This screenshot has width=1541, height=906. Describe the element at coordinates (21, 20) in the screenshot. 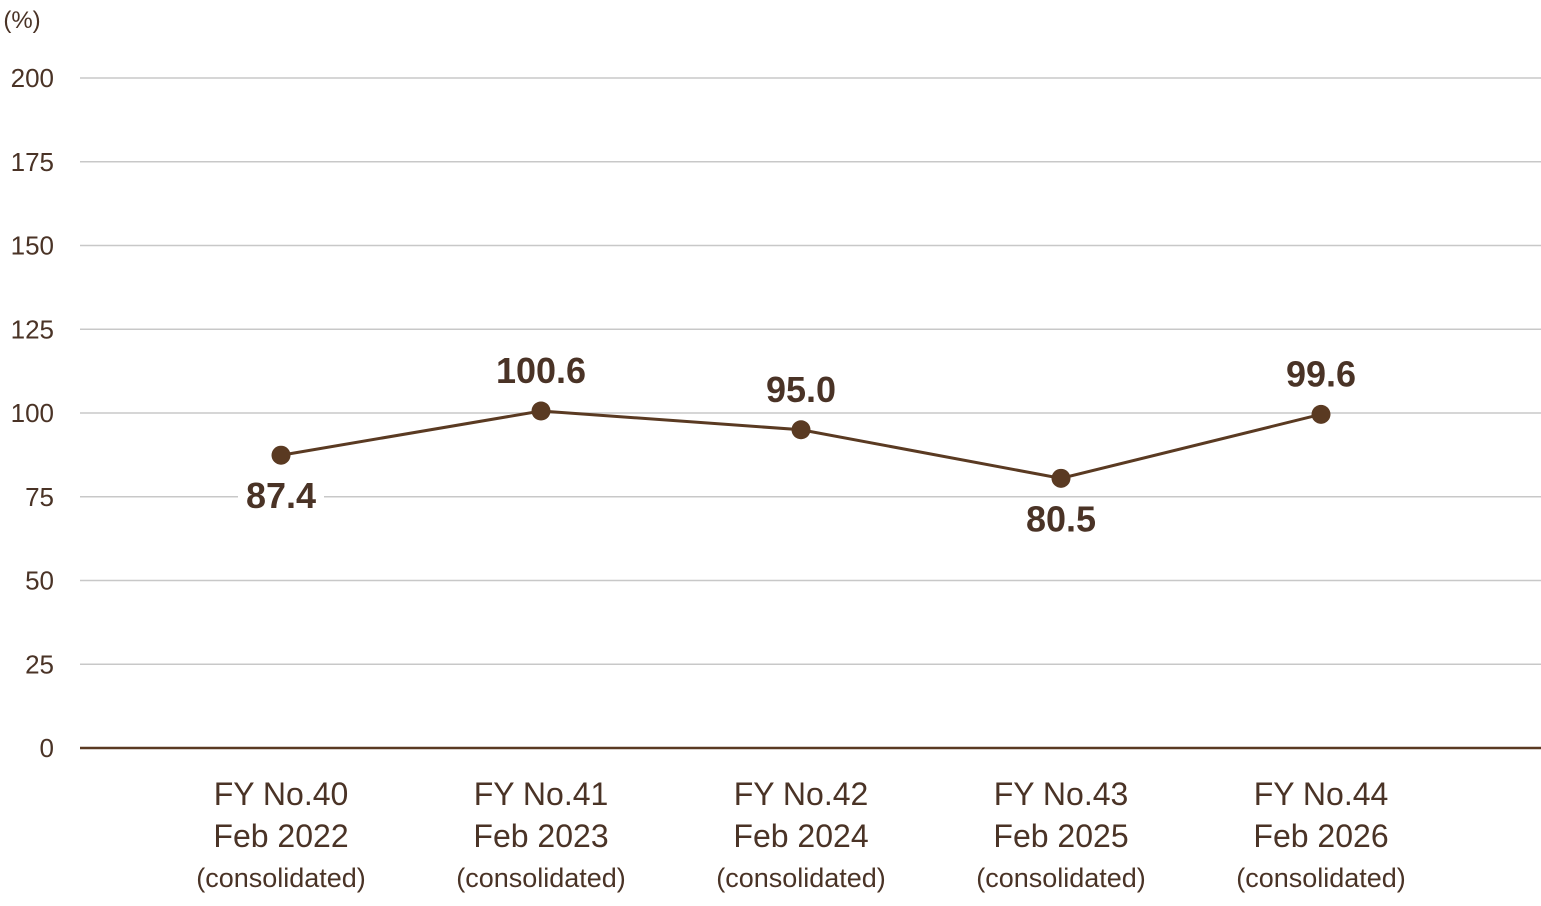

I see `y-axis-unit-label: (%)` at that location.